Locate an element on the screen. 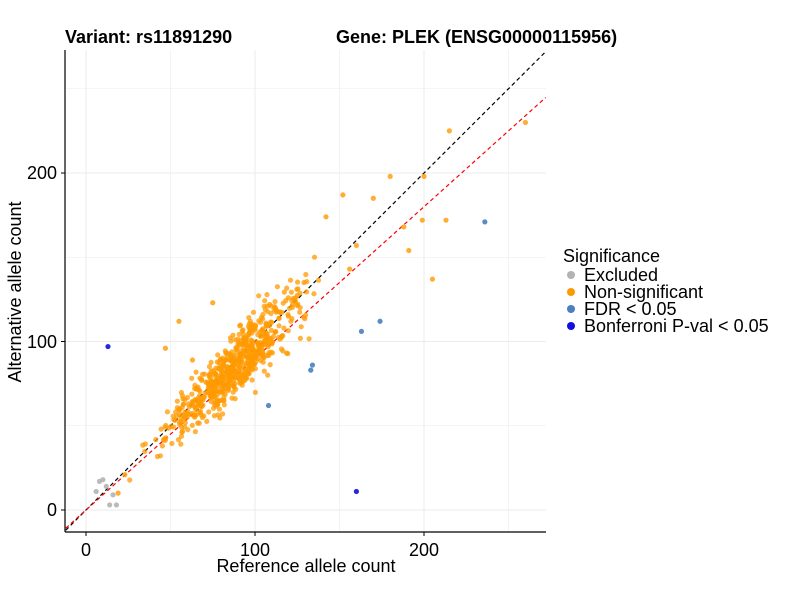 Image resolution: width=800 pixels, height=600 pixels. legend-label-fdr: FDR < 0.05 is located at coordinates (630, 309).